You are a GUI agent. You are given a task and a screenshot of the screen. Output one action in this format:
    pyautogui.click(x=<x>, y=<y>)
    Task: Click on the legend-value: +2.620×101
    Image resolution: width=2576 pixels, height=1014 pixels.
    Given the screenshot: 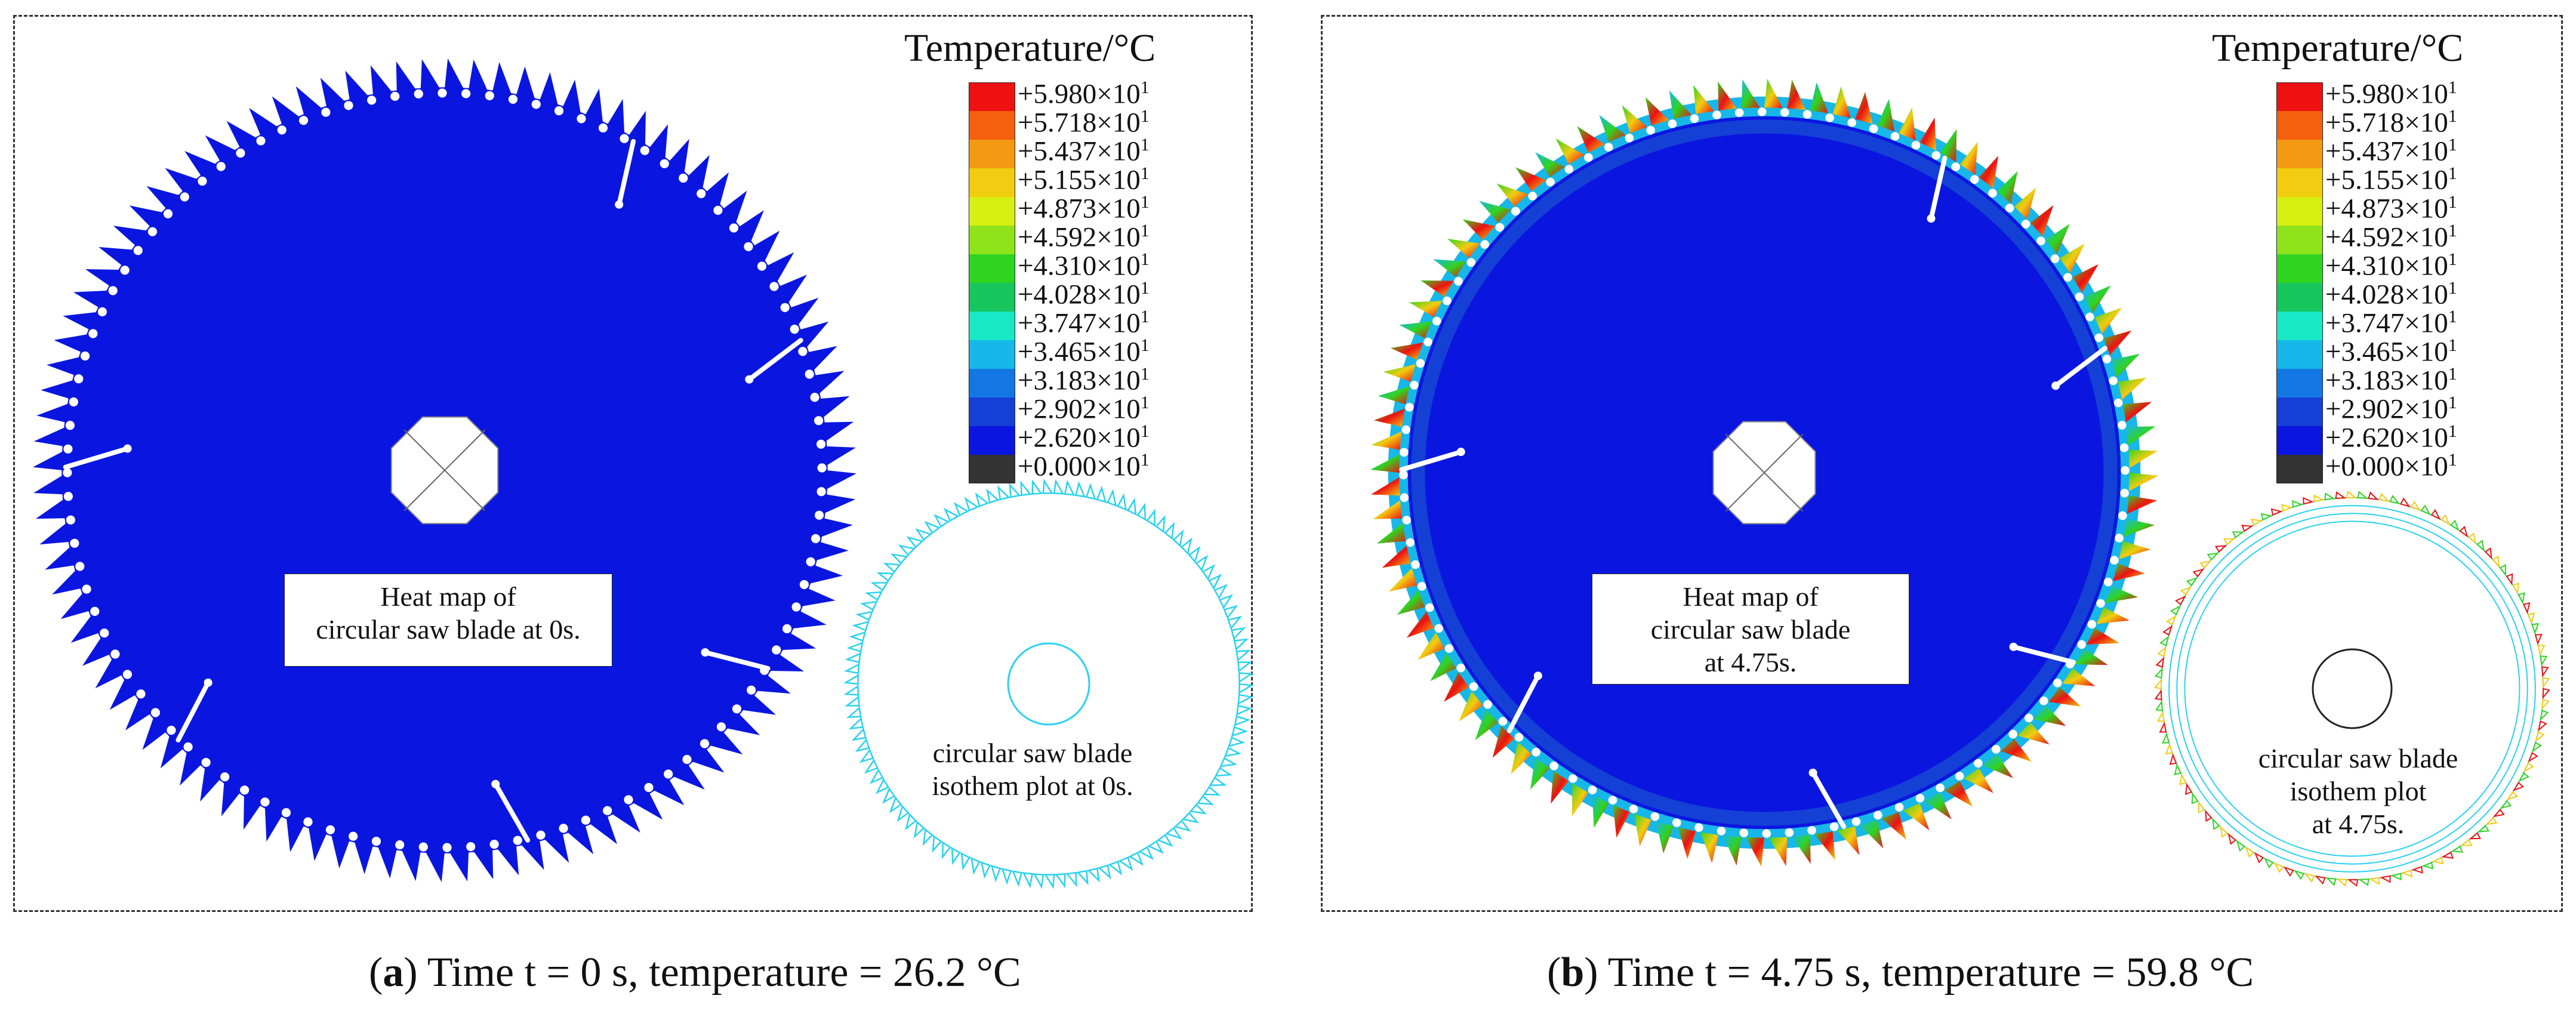 What is the action you would take?
    pyautogui.click(x=2391, y=437)
    